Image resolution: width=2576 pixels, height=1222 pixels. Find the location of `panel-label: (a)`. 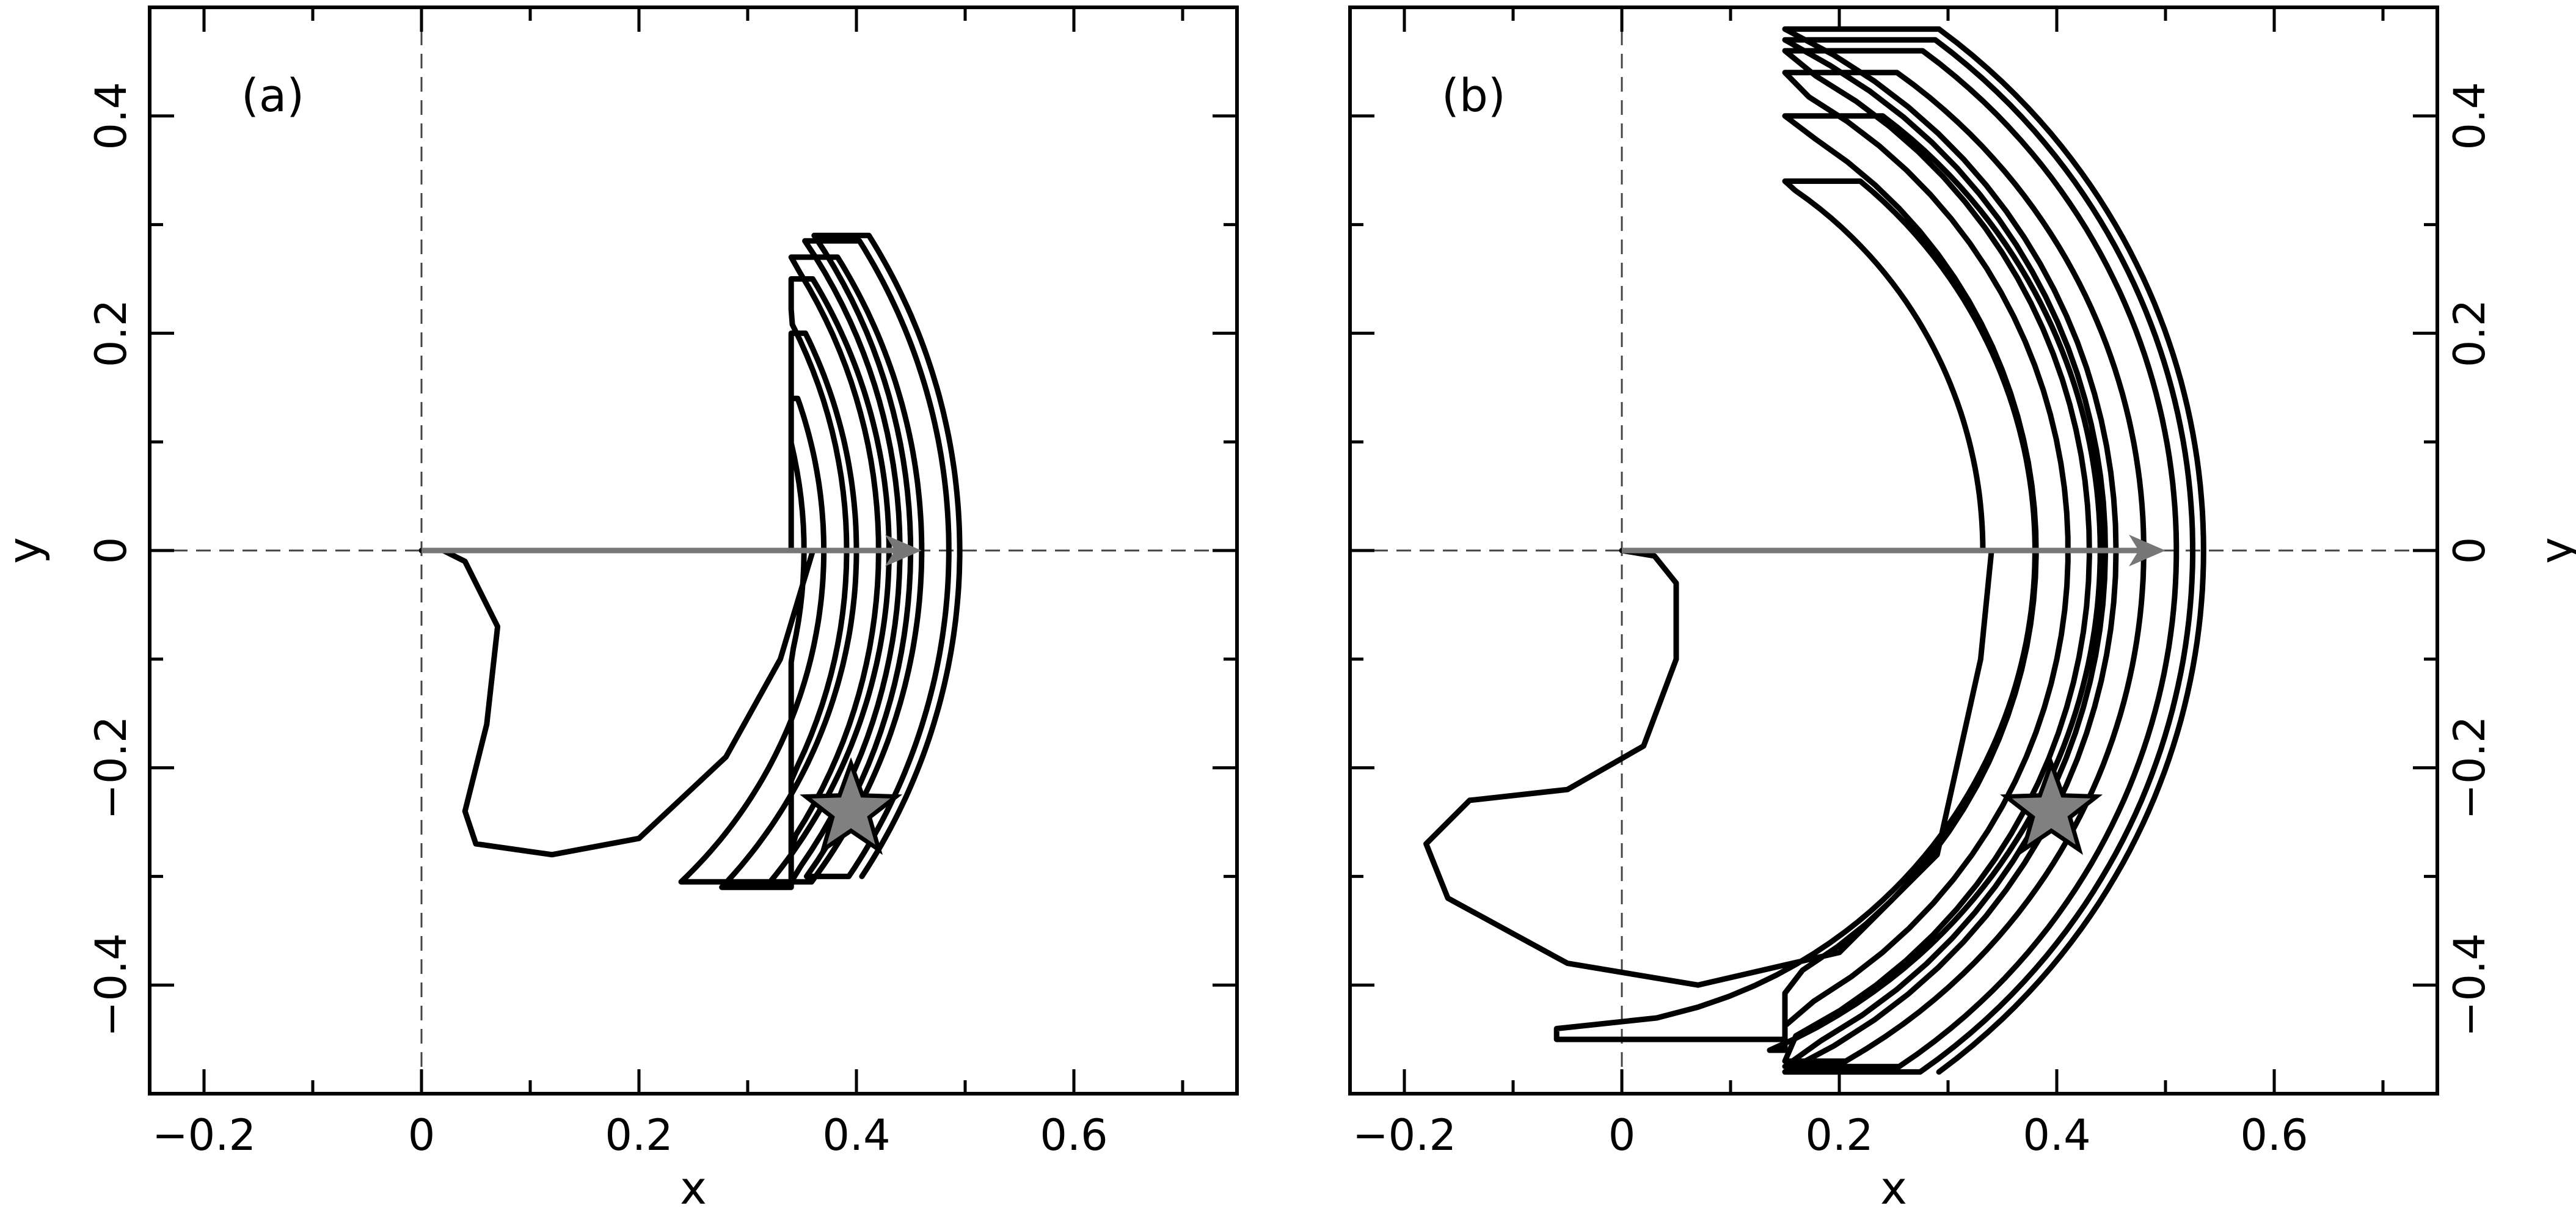

panel-label: (a) is located at coordinates (272, 96).